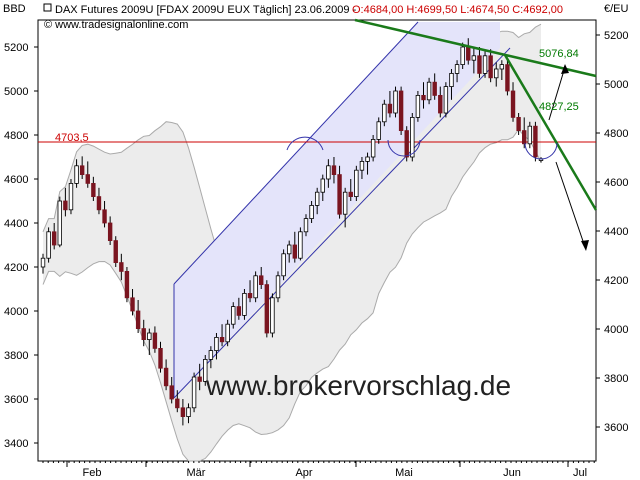 The image size is (640, 480). I want to click on copyright-text: © www.tradesignalonline.com, so click(116, 25).